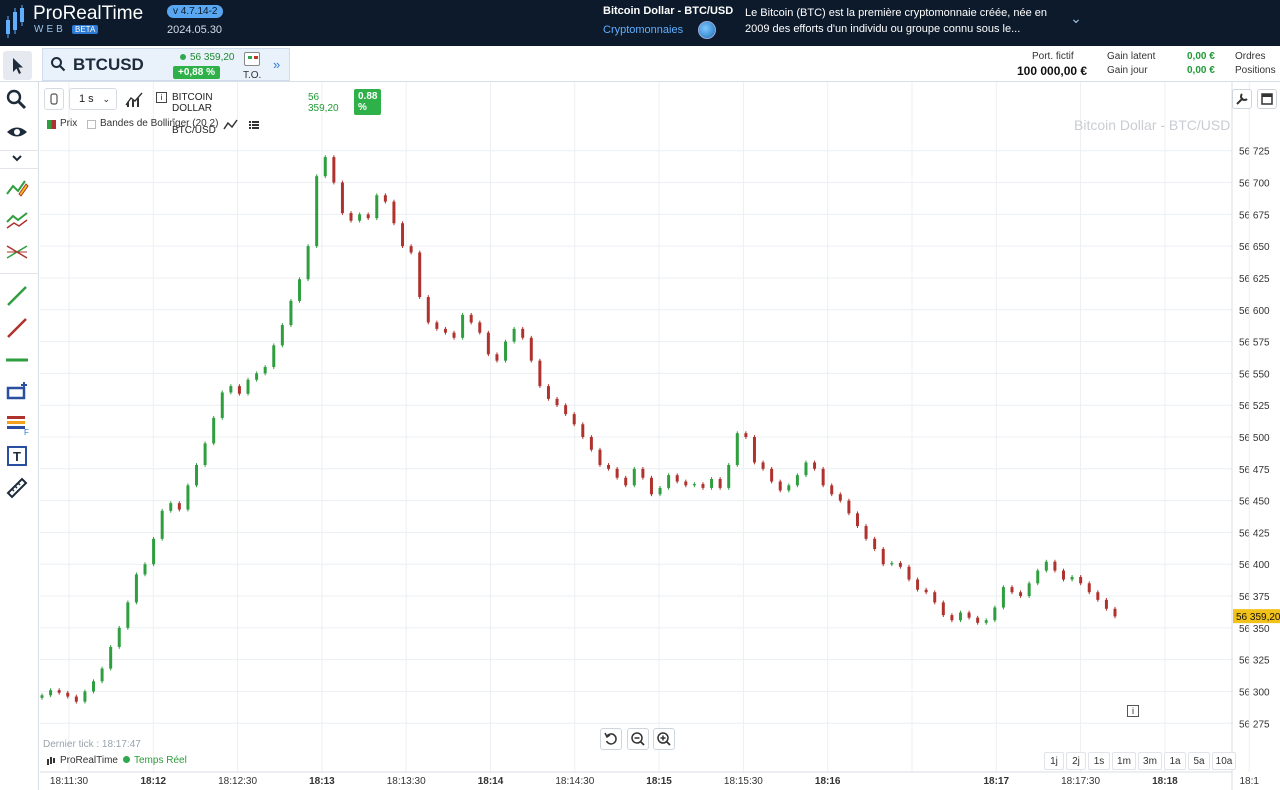  I want to click on chart-drag-handle, so click(54, 99).